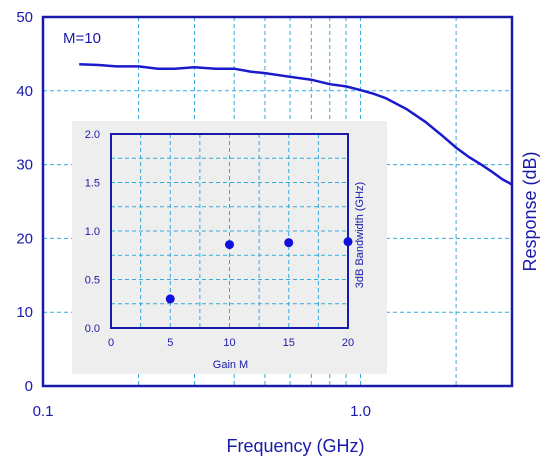 This screenshot has height=463, width=540. I want to click on inset-x-tick-label: 15, so click(289, 343).